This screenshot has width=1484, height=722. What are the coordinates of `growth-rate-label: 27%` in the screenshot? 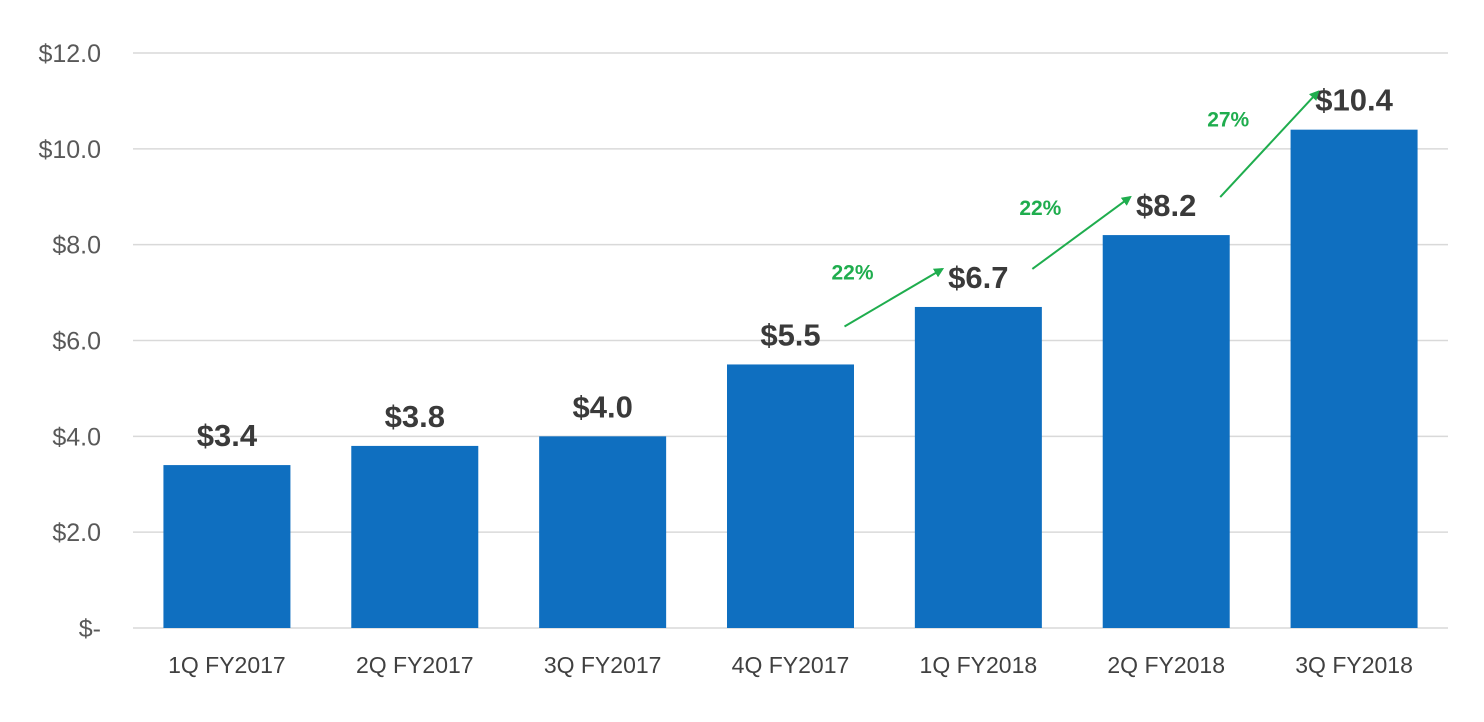 It's located at (1228, 119).